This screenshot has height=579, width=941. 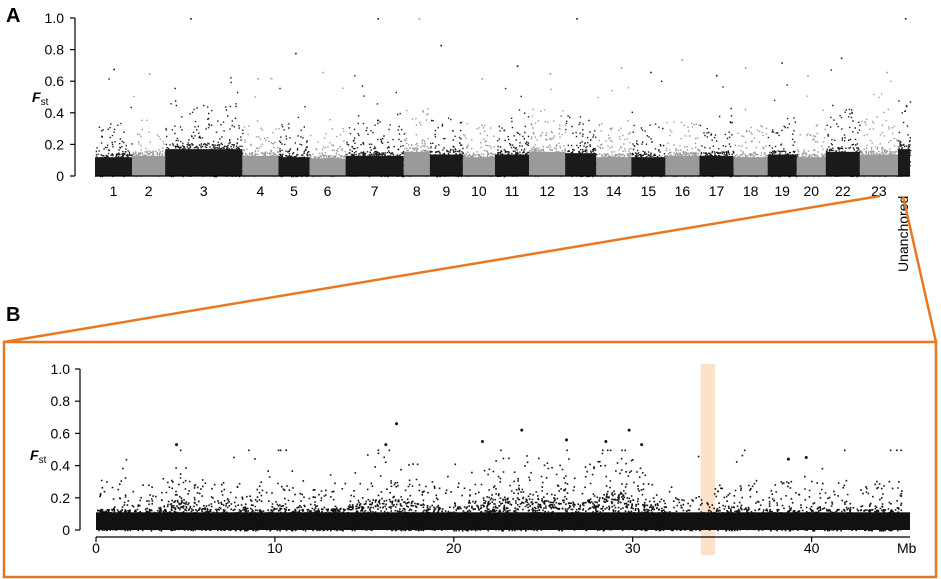 I want to click on panel-a-x-tick-label: 15, so click(x=649, y=191).